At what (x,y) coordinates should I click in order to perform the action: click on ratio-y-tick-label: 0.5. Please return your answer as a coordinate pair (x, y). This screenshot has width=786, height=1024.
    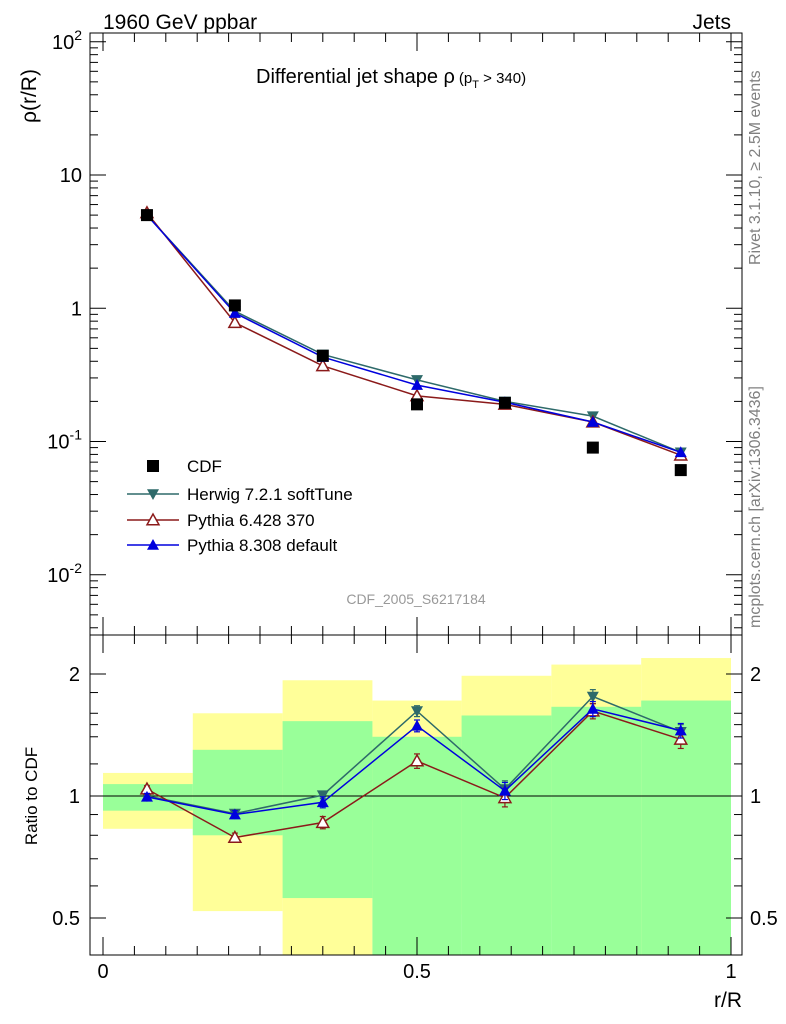
    Looking at the image, I should click on (66, 919).